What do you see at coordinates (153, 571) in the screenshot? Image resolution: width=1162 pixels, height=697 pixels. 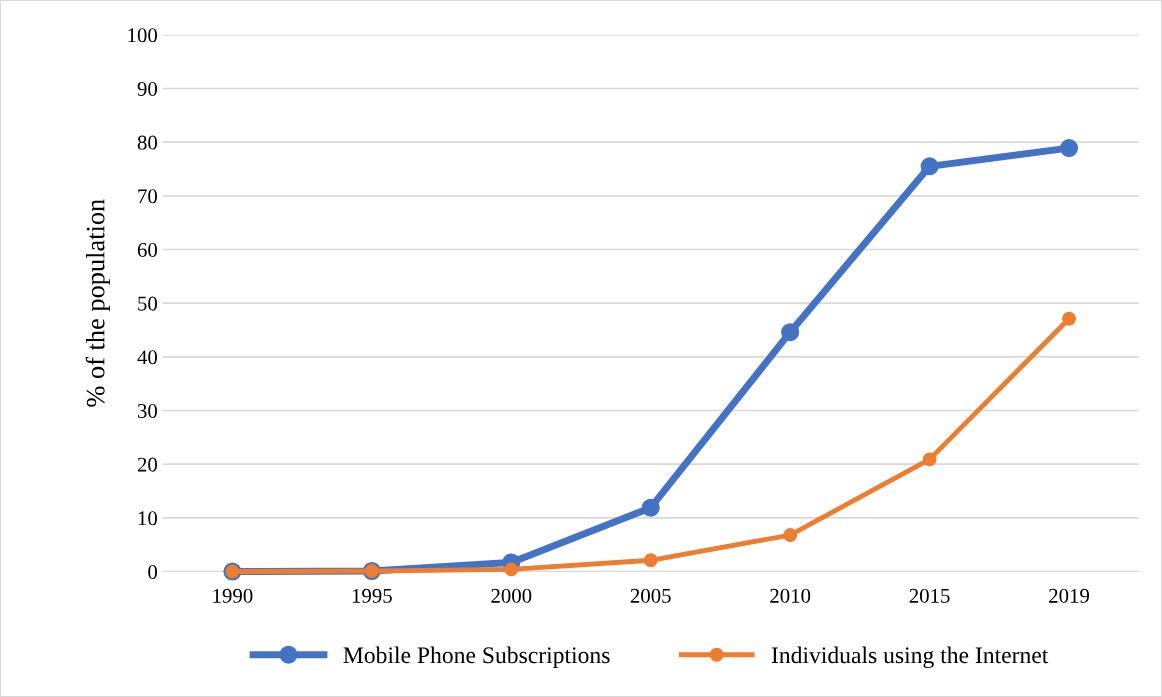 I see `y-tick-label: 0` at bounding box center [153, 571].